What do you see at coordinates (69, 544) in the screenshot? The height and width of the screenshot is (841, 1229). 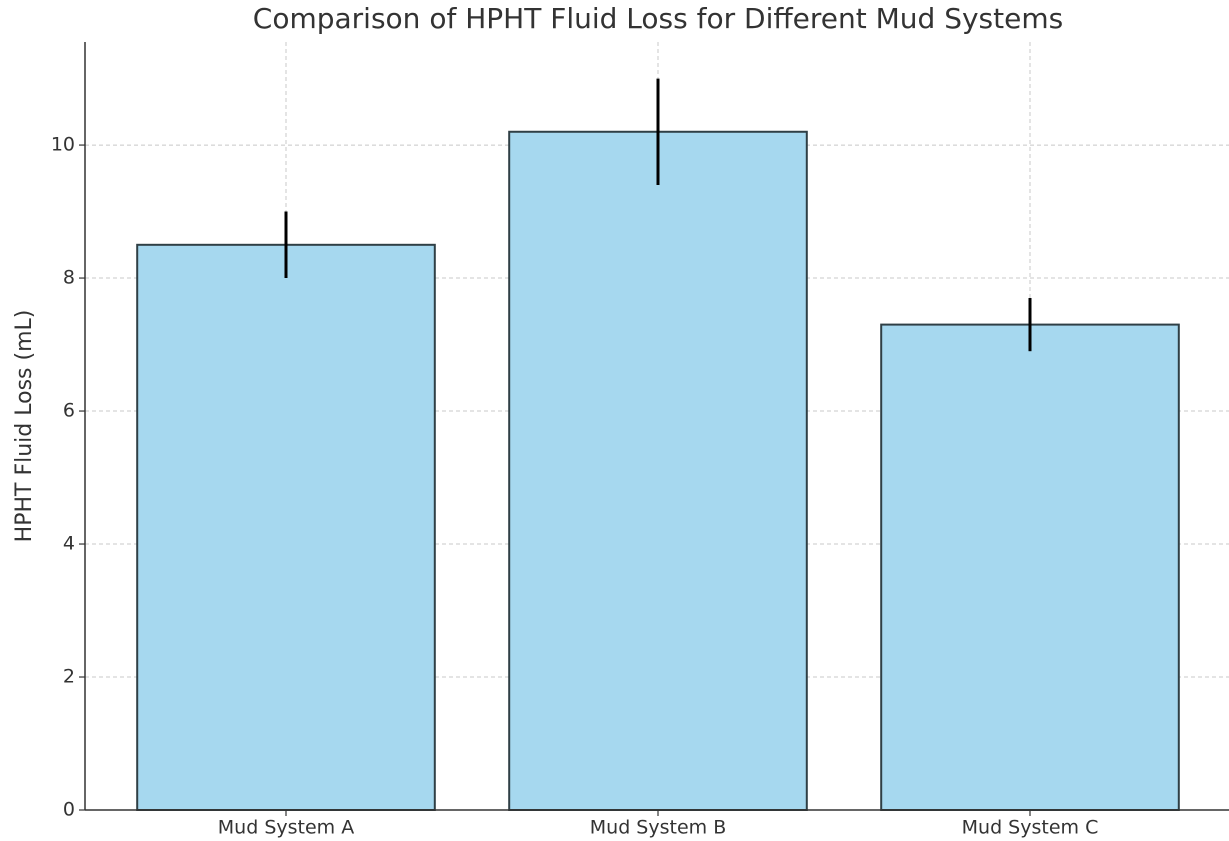 I see `y-tick-label: 4` at bounding box center [69, 544].